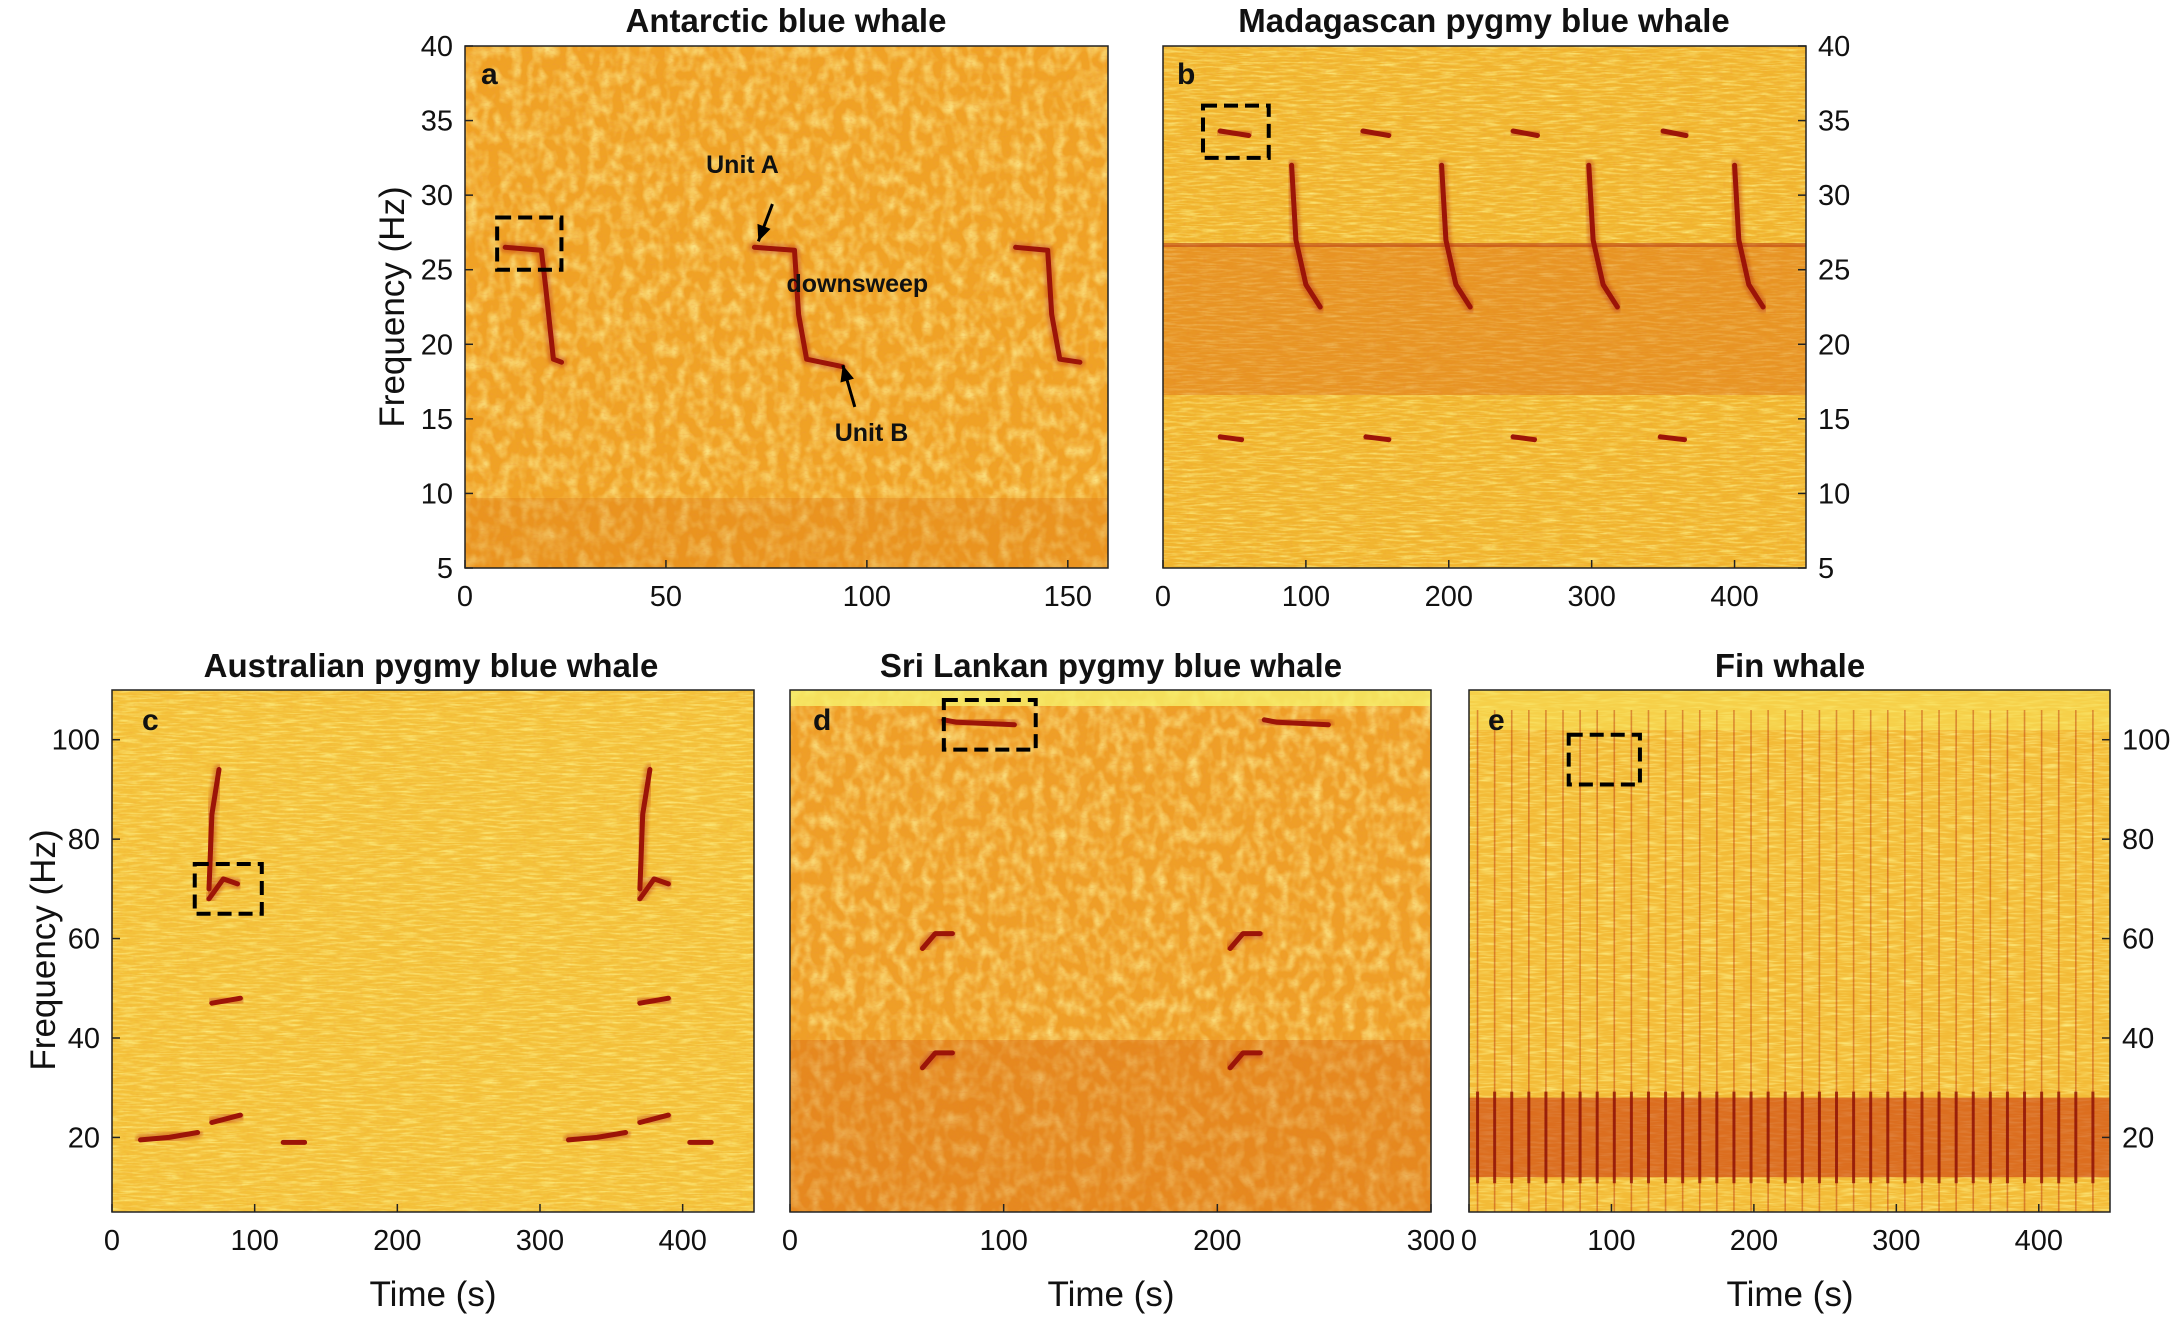 The height and width of the screenshot is (1322, 2181). Describe the element at coordinates (666, 597) in the screenshot. I see `x-tick-label: 50` at that location.